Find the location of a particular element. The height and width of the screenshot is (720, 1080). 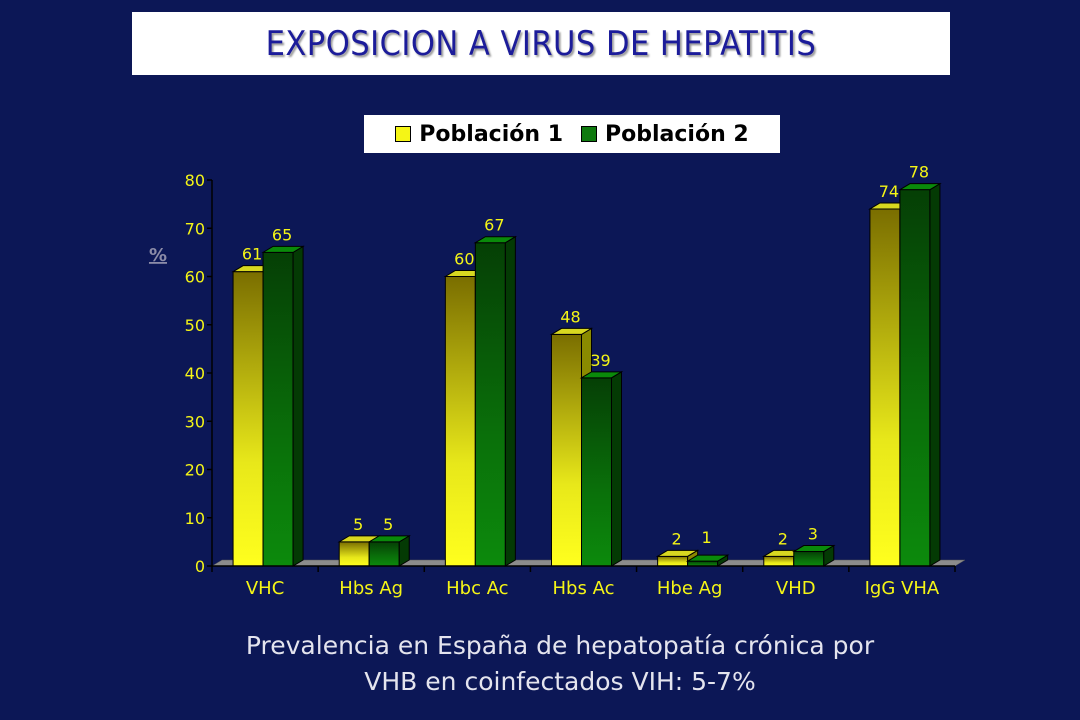

y-tick-label-5: 50 is located at coordinates (195, 325).